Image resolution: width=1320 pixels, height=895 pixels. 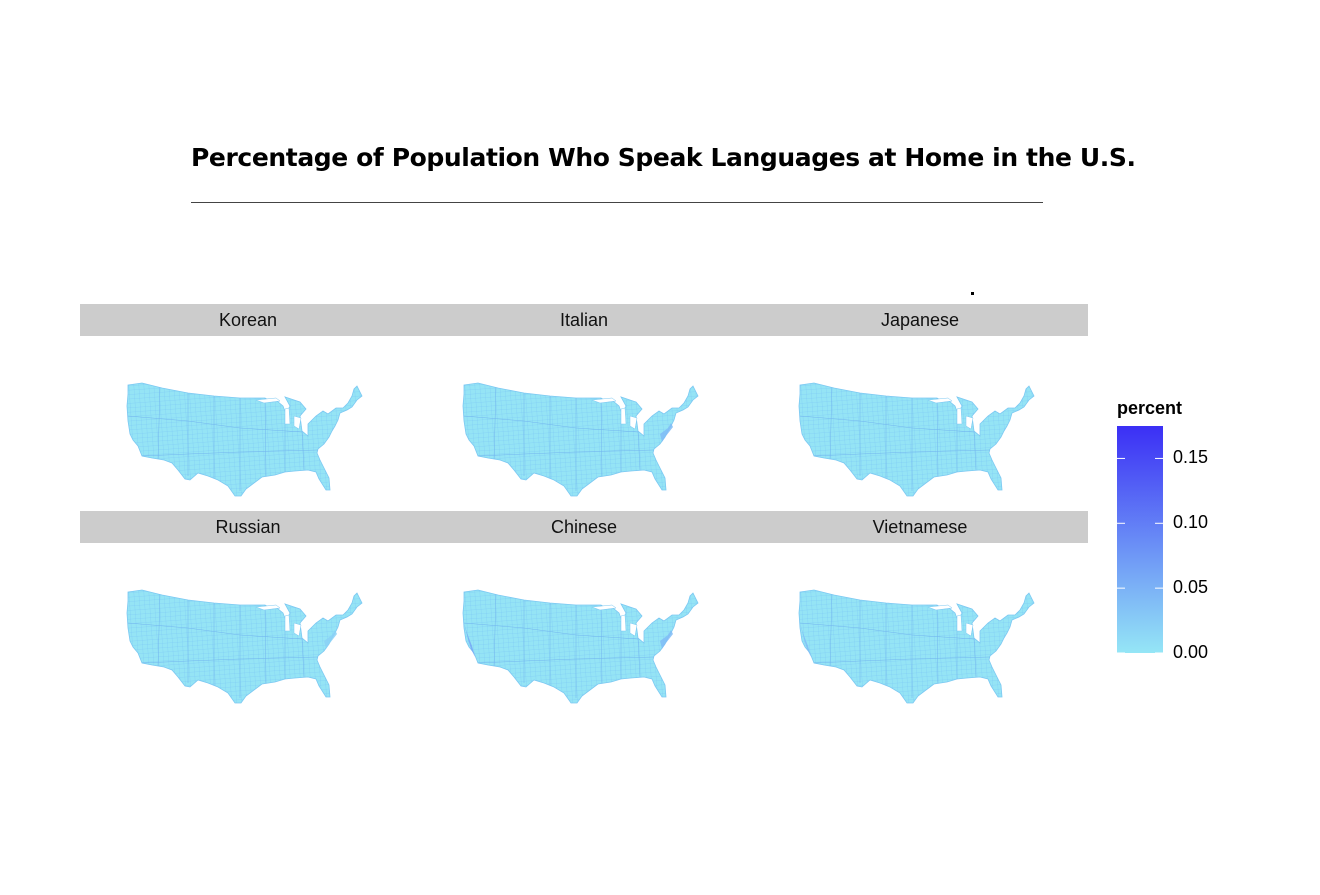 I want to click on facet-panel-japanese: Japanese, so click(x=920, y=407).